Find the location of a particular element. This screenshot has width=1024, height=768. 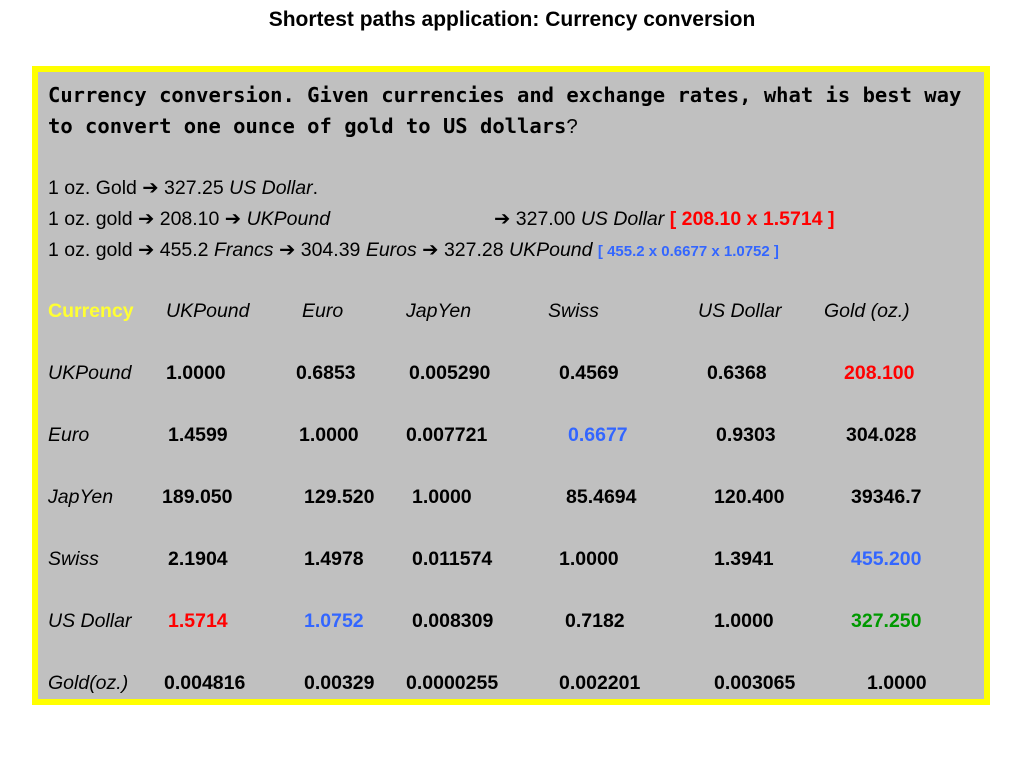

table-cell: 0.00329 is located at coordinates (339, 683).